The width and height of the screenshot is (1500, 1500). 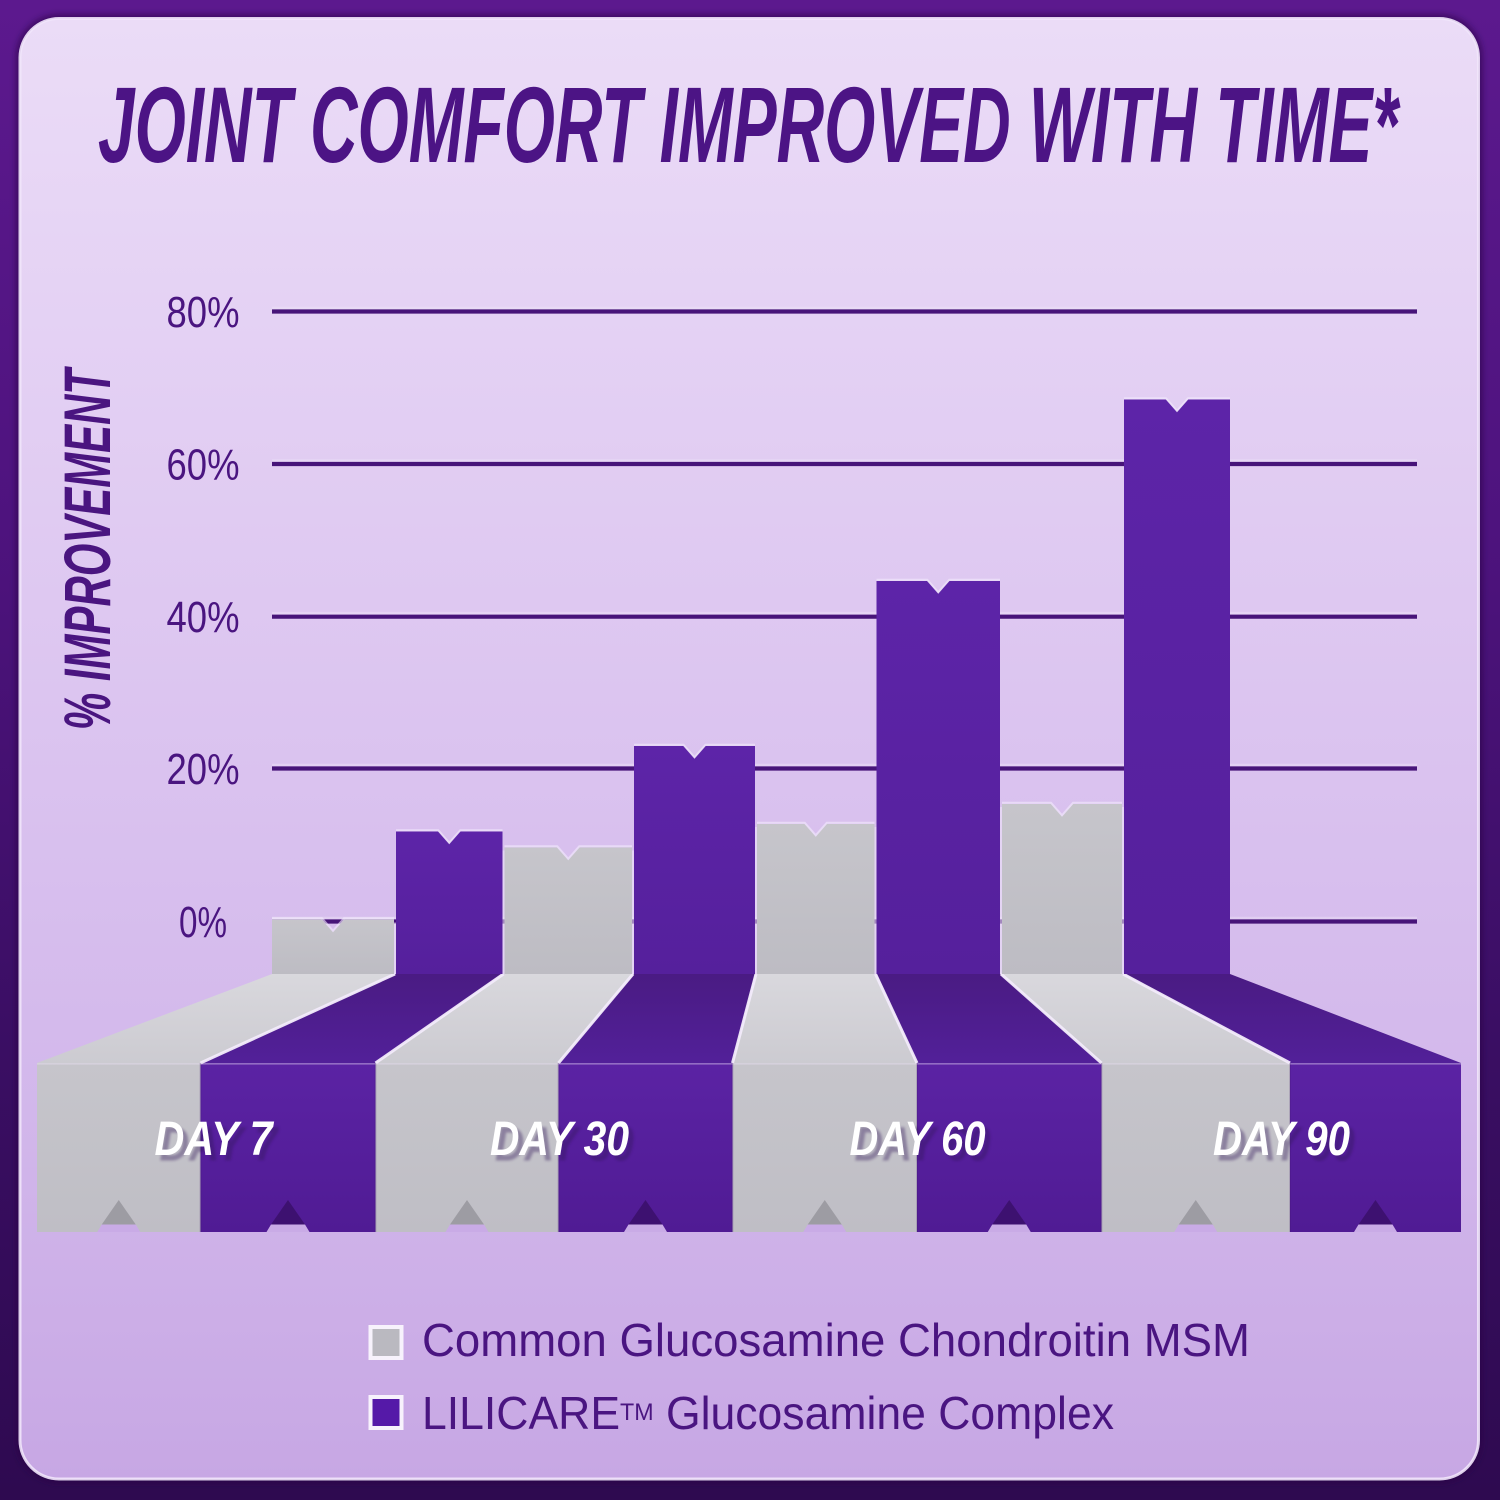 I want to click on svg-text: 80%, so click(x=203, y=312).